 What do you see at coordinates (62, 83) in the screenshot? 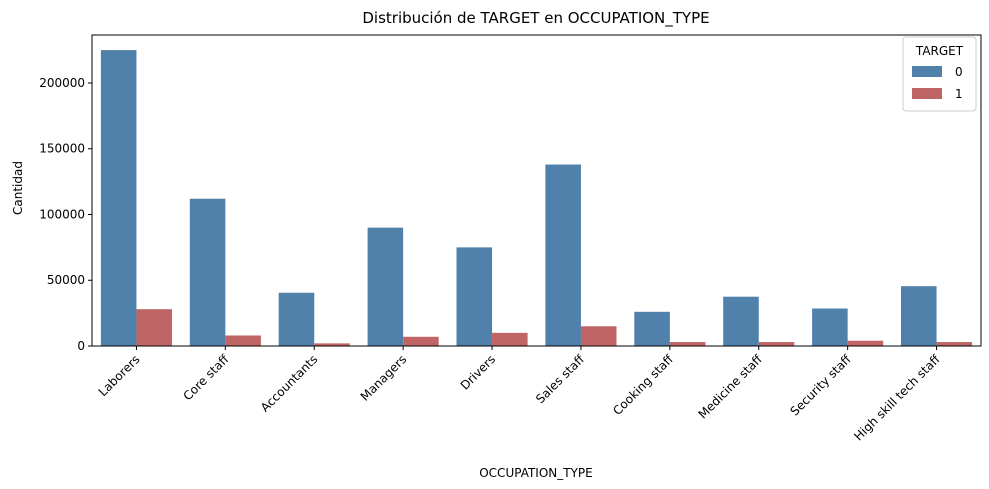
I see `y-tick-label: 200000` at bounding box center [62, 83].